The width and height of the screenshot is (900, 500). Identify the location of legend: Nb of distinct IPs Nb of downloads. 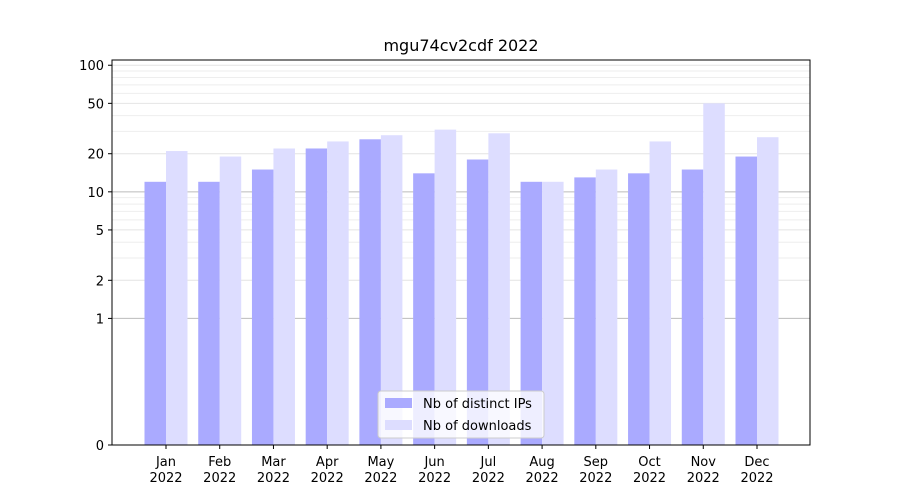
(461, 414).